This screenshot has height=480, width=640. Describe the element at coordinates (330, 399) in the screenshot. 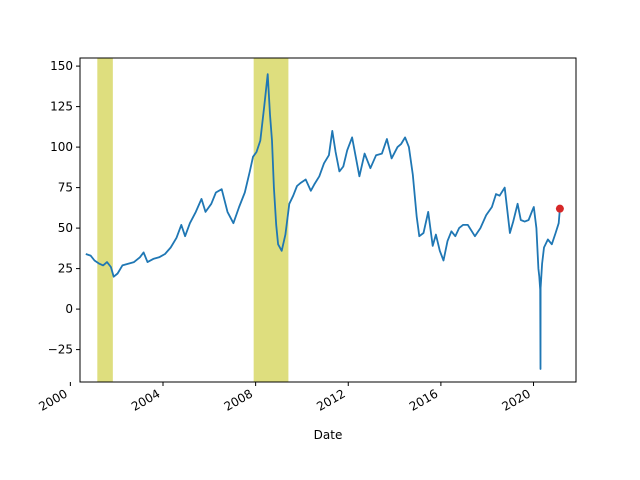

I see `x-tick-label: 2012` at that location.